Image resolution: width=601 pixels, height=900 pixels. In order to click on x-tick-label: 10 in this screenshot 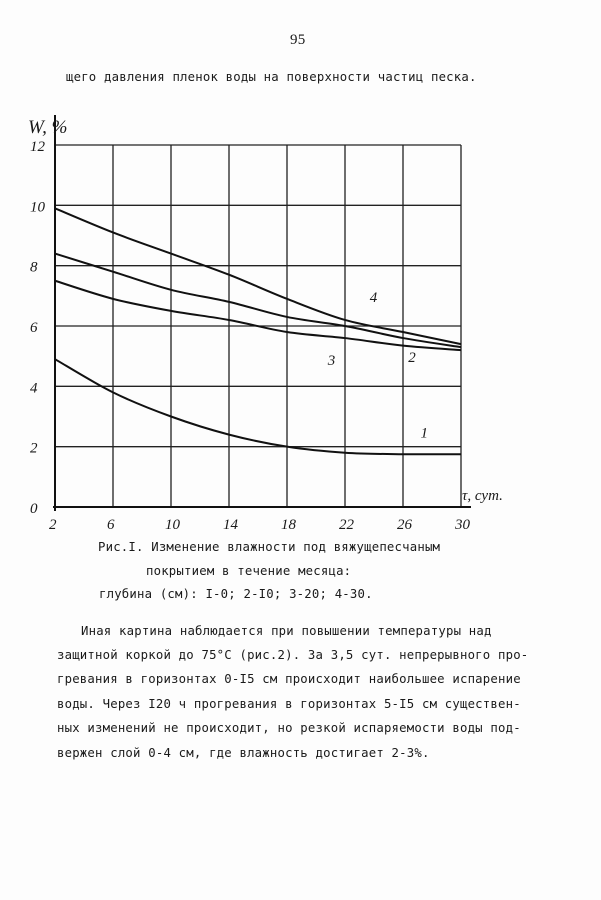, I will do `click(173, 525)`.